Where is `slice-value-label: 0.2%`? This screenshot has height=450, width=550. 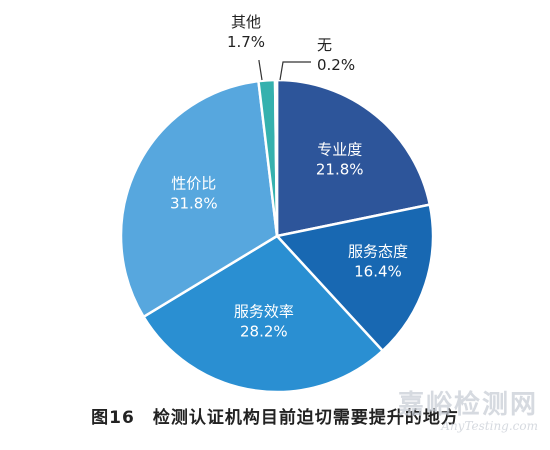
slice-value-label: 0.2% is located at coordinates (336, 65).